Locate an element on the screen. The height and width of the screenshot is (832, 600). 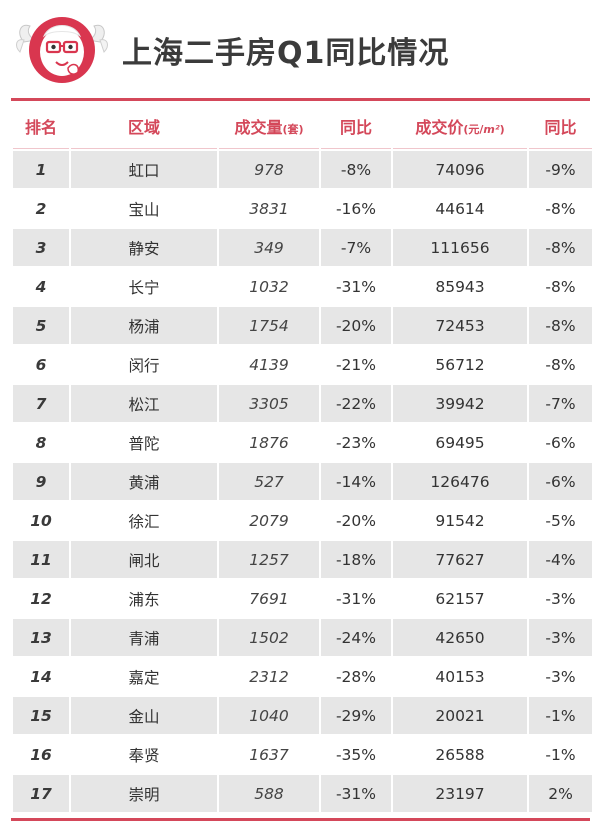
cell-price: 40153 is located at coordinates (460, 676).